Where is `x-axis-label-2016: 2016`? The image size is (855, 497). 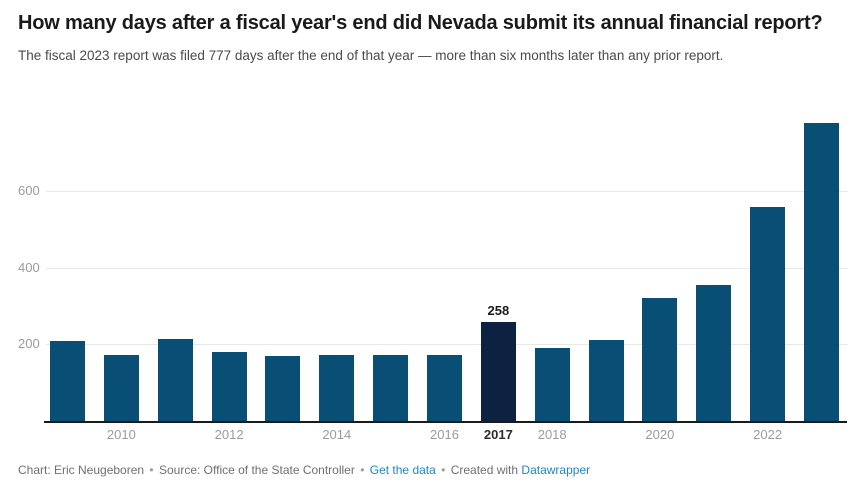
x-axis-label-2016: 2016 is located at coordinates (444, 434).